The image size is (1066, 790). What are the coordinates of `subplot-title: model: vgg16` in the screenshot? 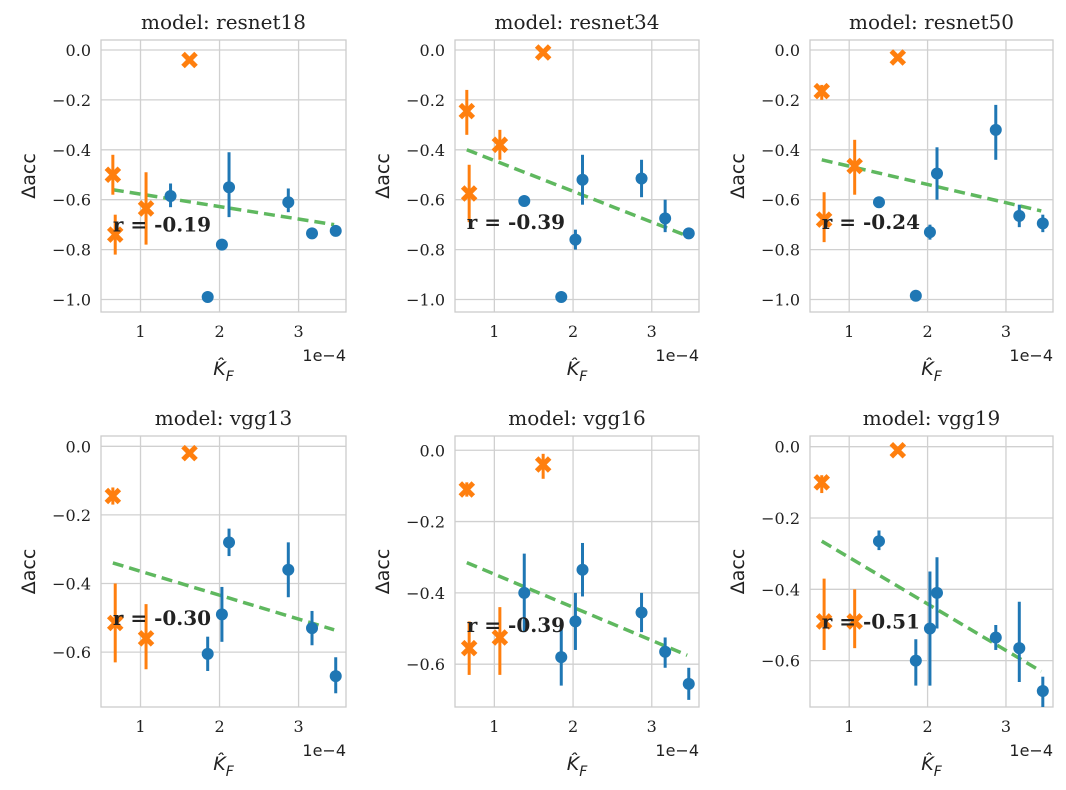 It's located at (577, 418).